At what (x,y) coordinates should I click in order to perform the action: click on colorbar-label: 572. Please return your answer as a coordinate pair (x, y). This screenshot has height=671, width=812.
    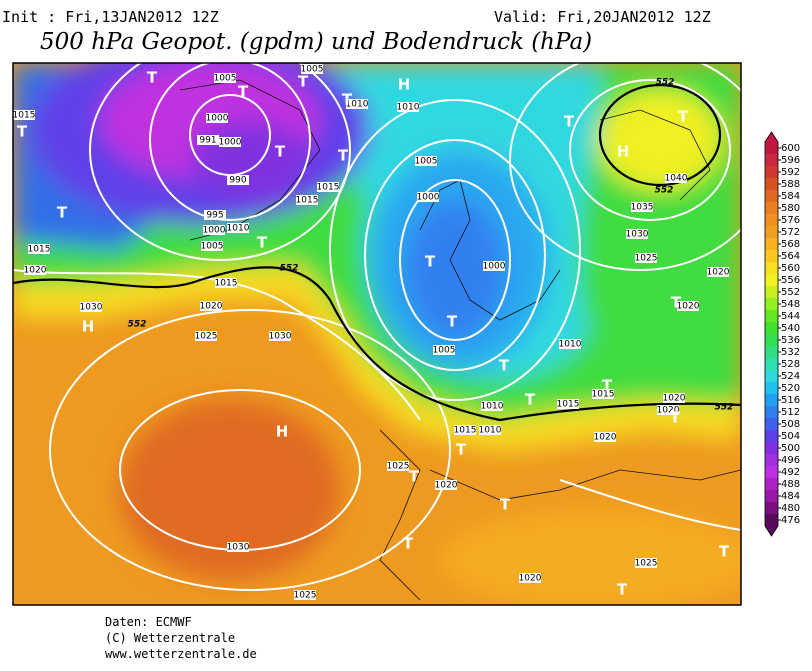
    Looking at the image, I should click on (790, 232).